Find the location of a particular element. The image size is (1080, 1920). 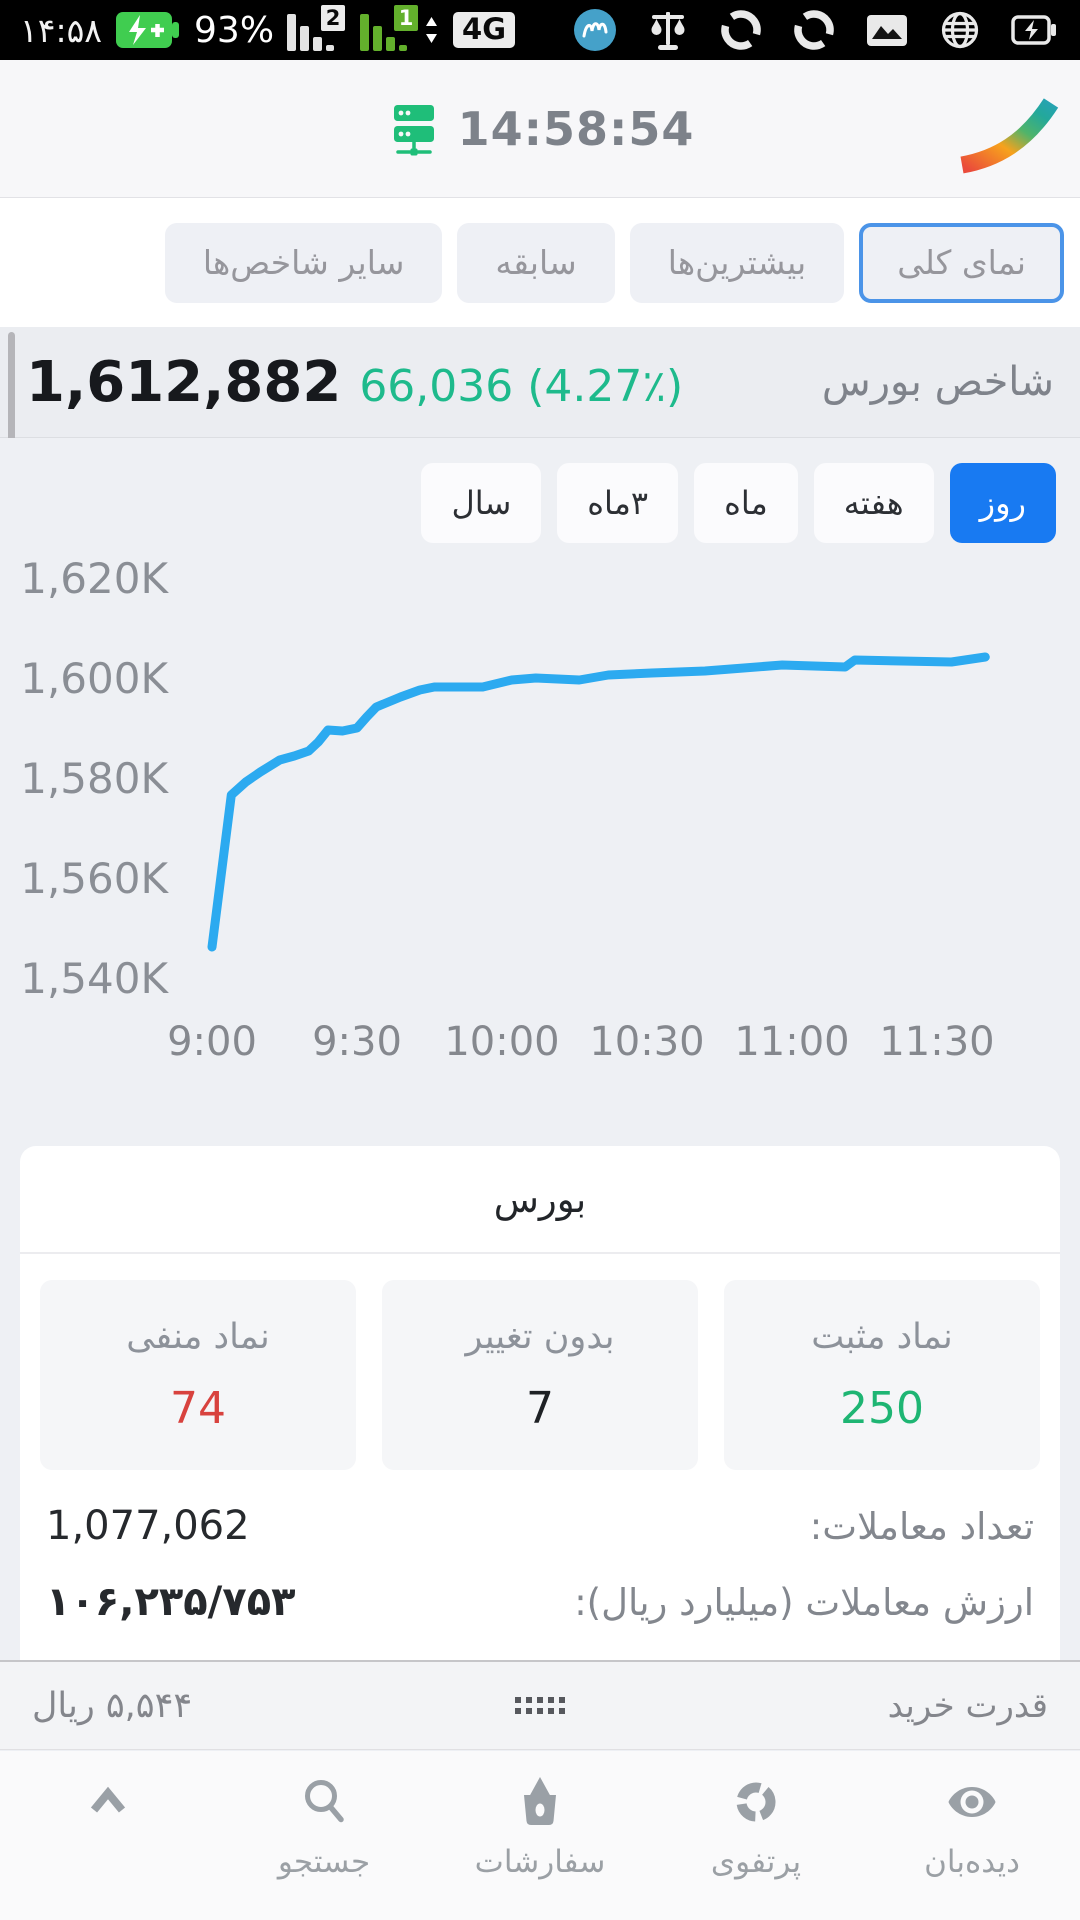

signal-strength-sim2-icon: 1 is located at coordinates (399, 28).